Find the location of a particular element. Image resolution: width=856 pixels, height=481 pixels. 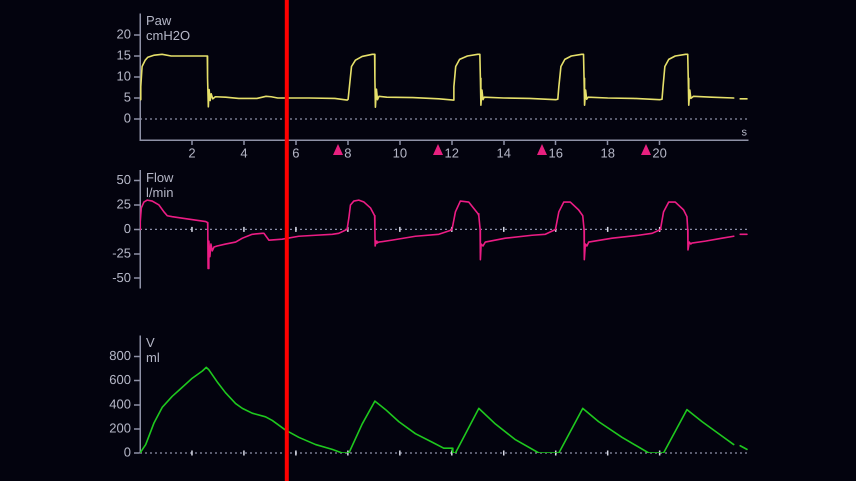

x-tick-label: 6 is located at coordinates (296, 152).